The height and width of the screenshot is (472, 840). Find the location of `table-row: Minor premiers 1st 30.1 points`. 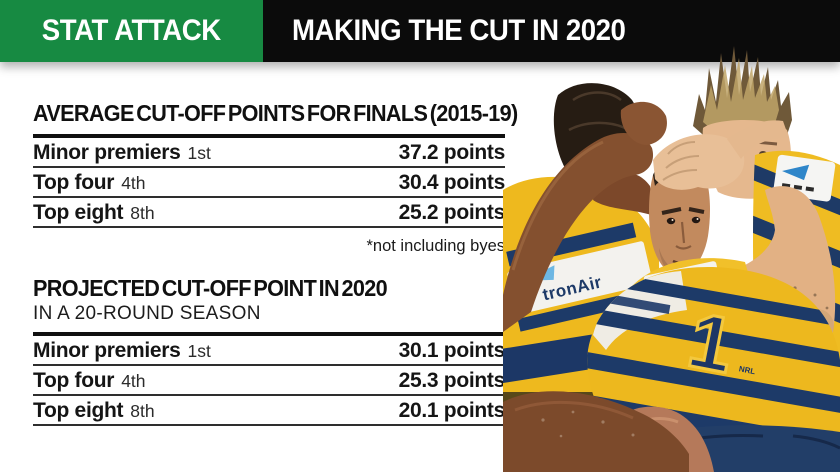

table-row: Minor premiers 1st 30.1 points is located at coordinates (269, 351).